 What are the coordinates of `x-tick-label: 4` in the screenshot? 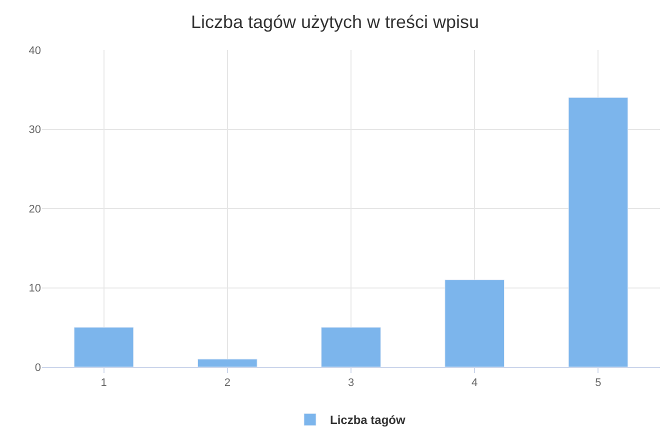 It's located at (475, 383).